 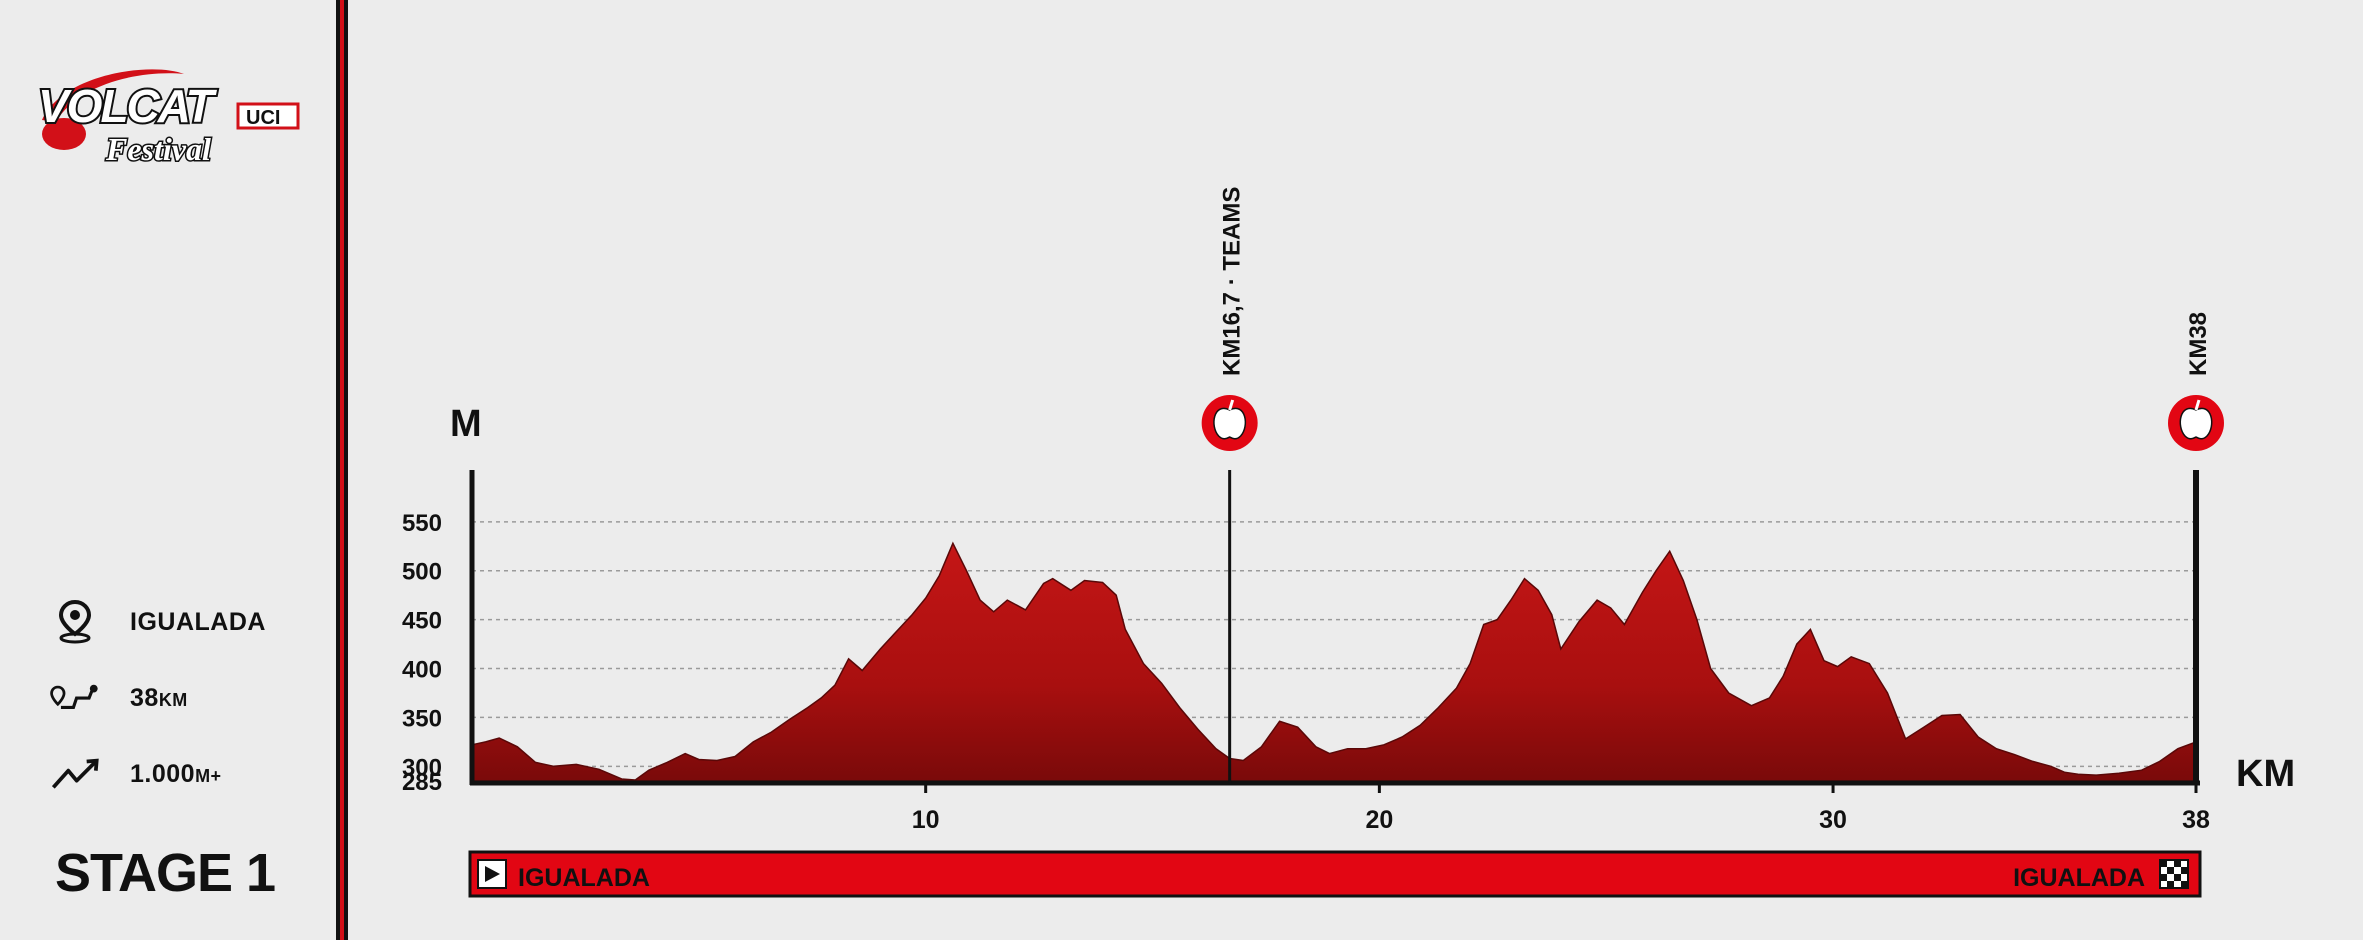 I want to click on trend-up-icon, so click(x=75, y=774).